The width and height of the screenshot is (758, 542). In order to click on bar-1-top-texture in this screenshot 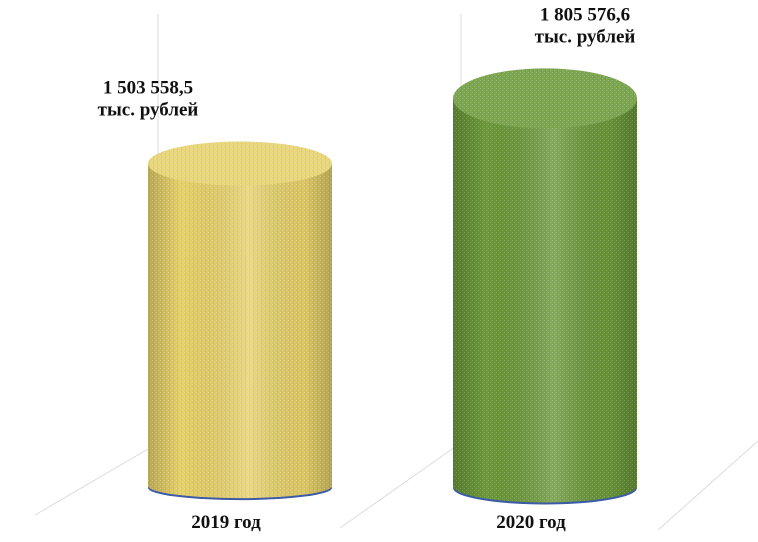, I will do `click(240, 163)`.